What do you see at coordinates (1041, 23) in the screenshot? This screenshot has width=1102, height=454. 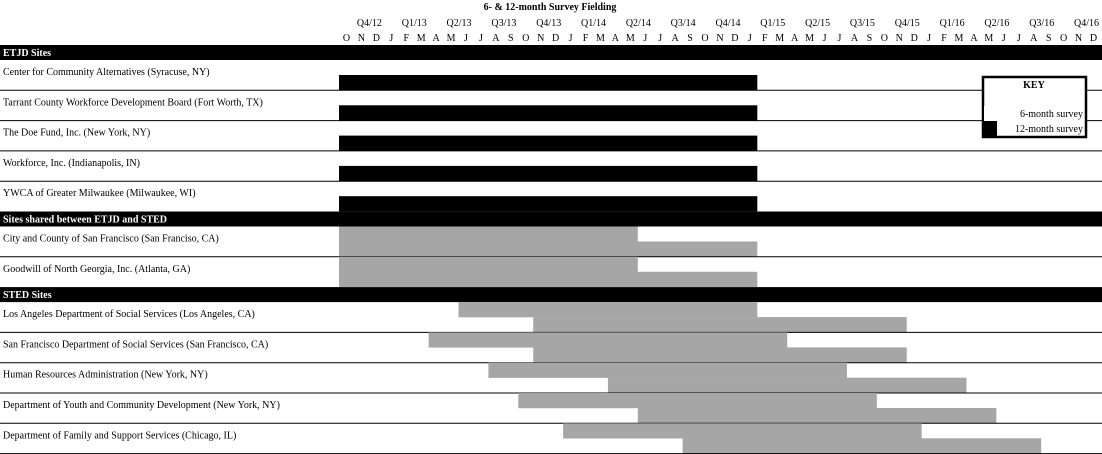 I see `quarter-label: Q3/16` at bounding box center [1041, 23].